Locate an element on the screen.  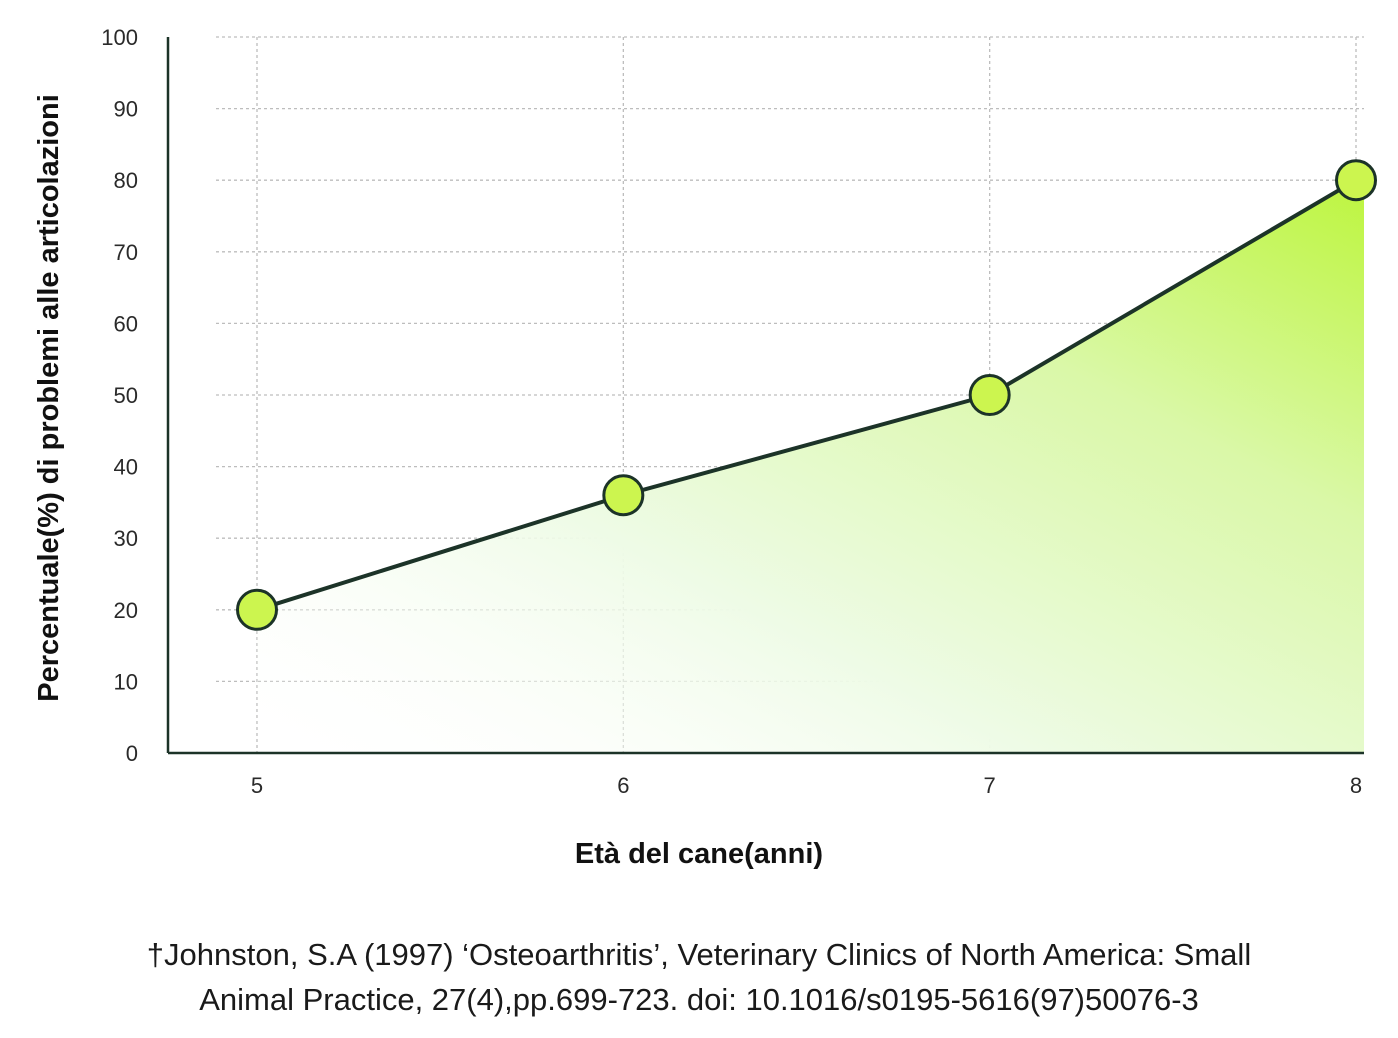
x-tick-label: 8 is located at coordinates (1356, 785).